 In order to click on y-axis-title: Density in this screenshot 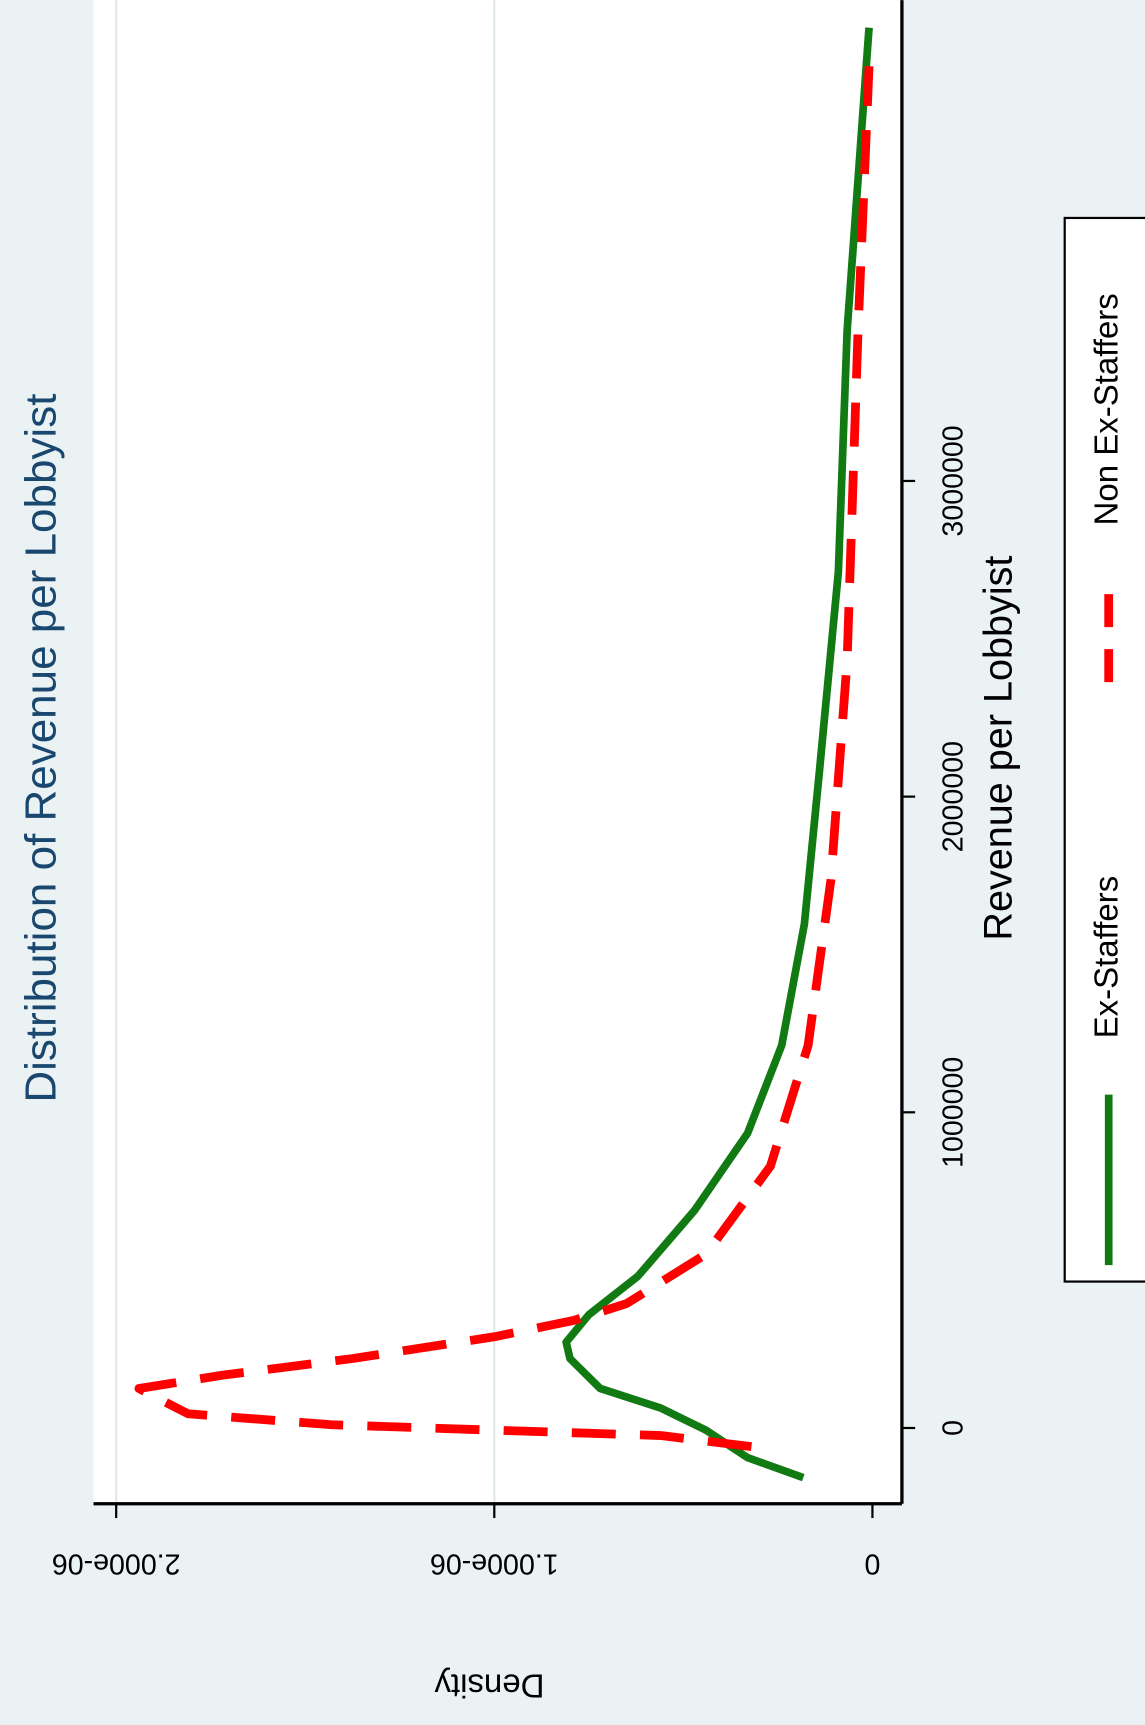, I will do `click(489, 1685)`.